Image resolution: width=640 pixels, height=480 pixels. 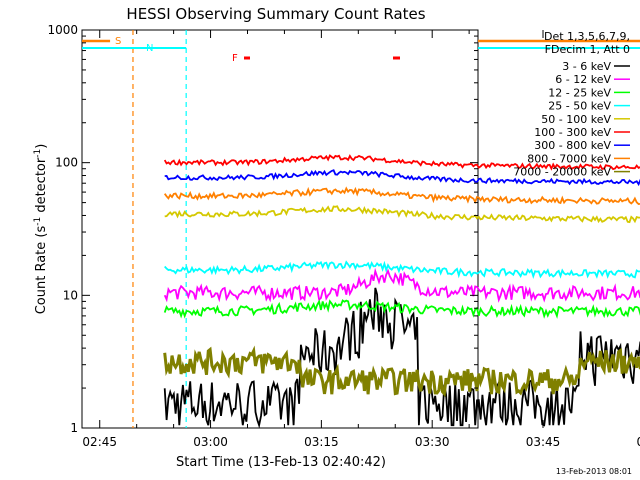 I want to click on x-axis-label: Start Time (13-Feb-13 02:40:42), so click(x=281, y=462).